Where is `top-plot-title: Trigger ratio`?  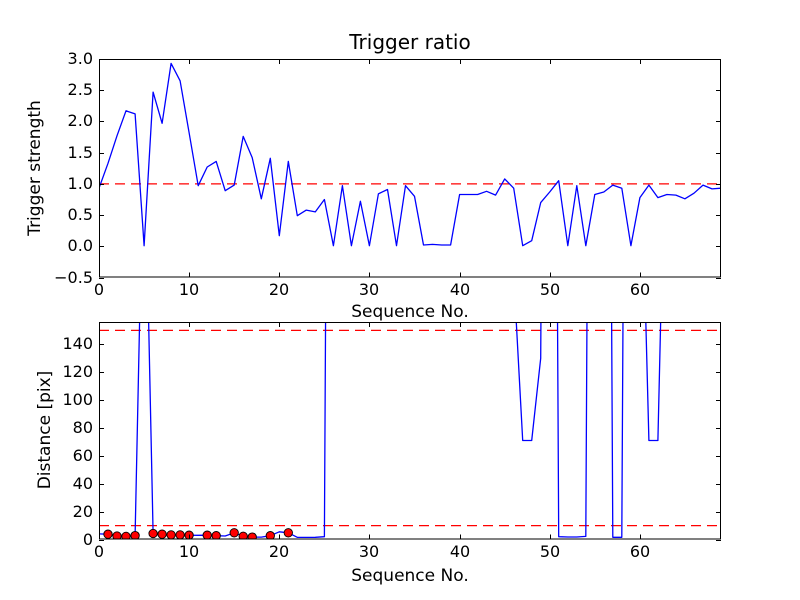 top-plot-title: Trigger ratio is located at coordinates (410, 42).